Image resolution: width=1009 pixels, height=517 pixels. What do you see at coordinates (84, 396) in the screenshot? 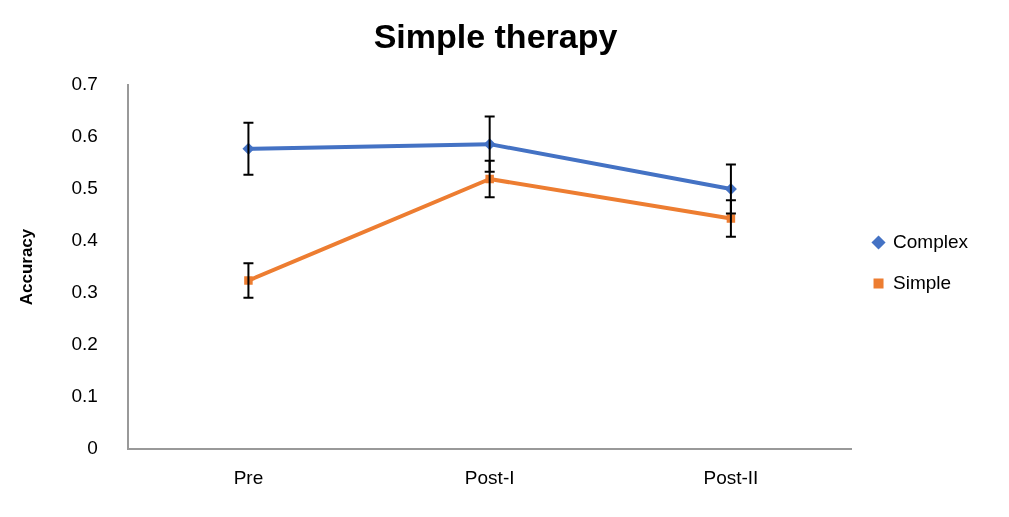
I see `y-tick-label: 0.1` at bounding box center [84, 396].